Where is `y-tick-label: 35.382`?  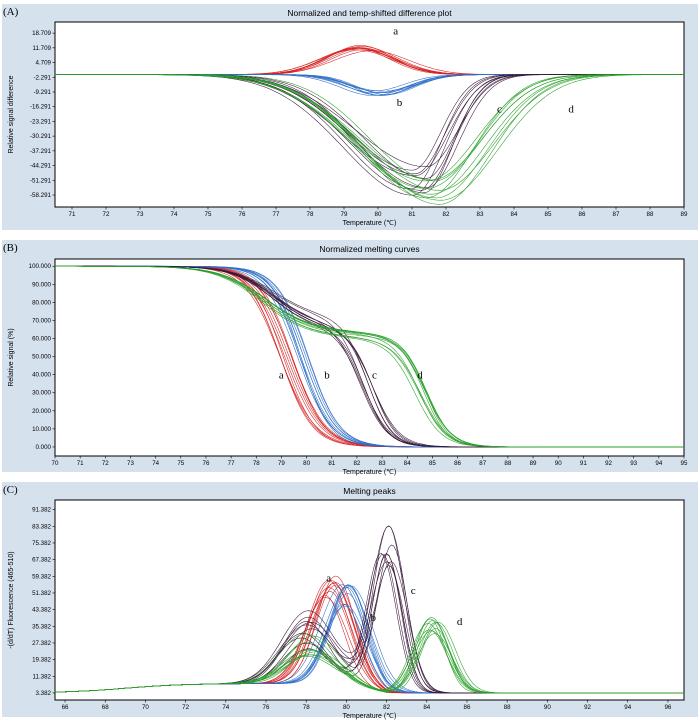 y-tick-label: 35.382 is located at coordinates (41, 626).